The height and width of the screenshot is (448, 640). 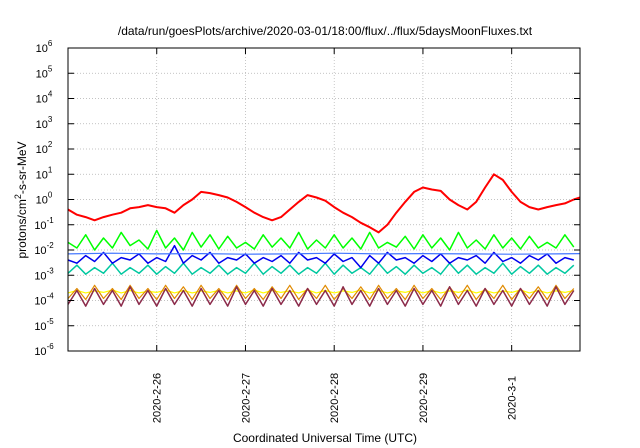 I want to click on y-tick-exponent: 5, so click(x=50, y=68).